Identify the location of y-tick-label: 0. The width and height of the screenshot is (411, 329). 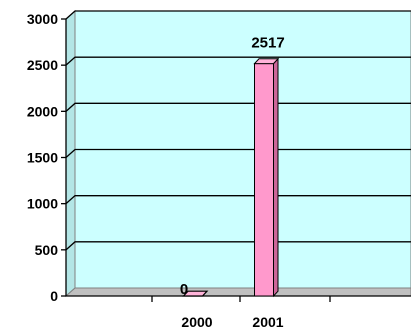
(54, 296).